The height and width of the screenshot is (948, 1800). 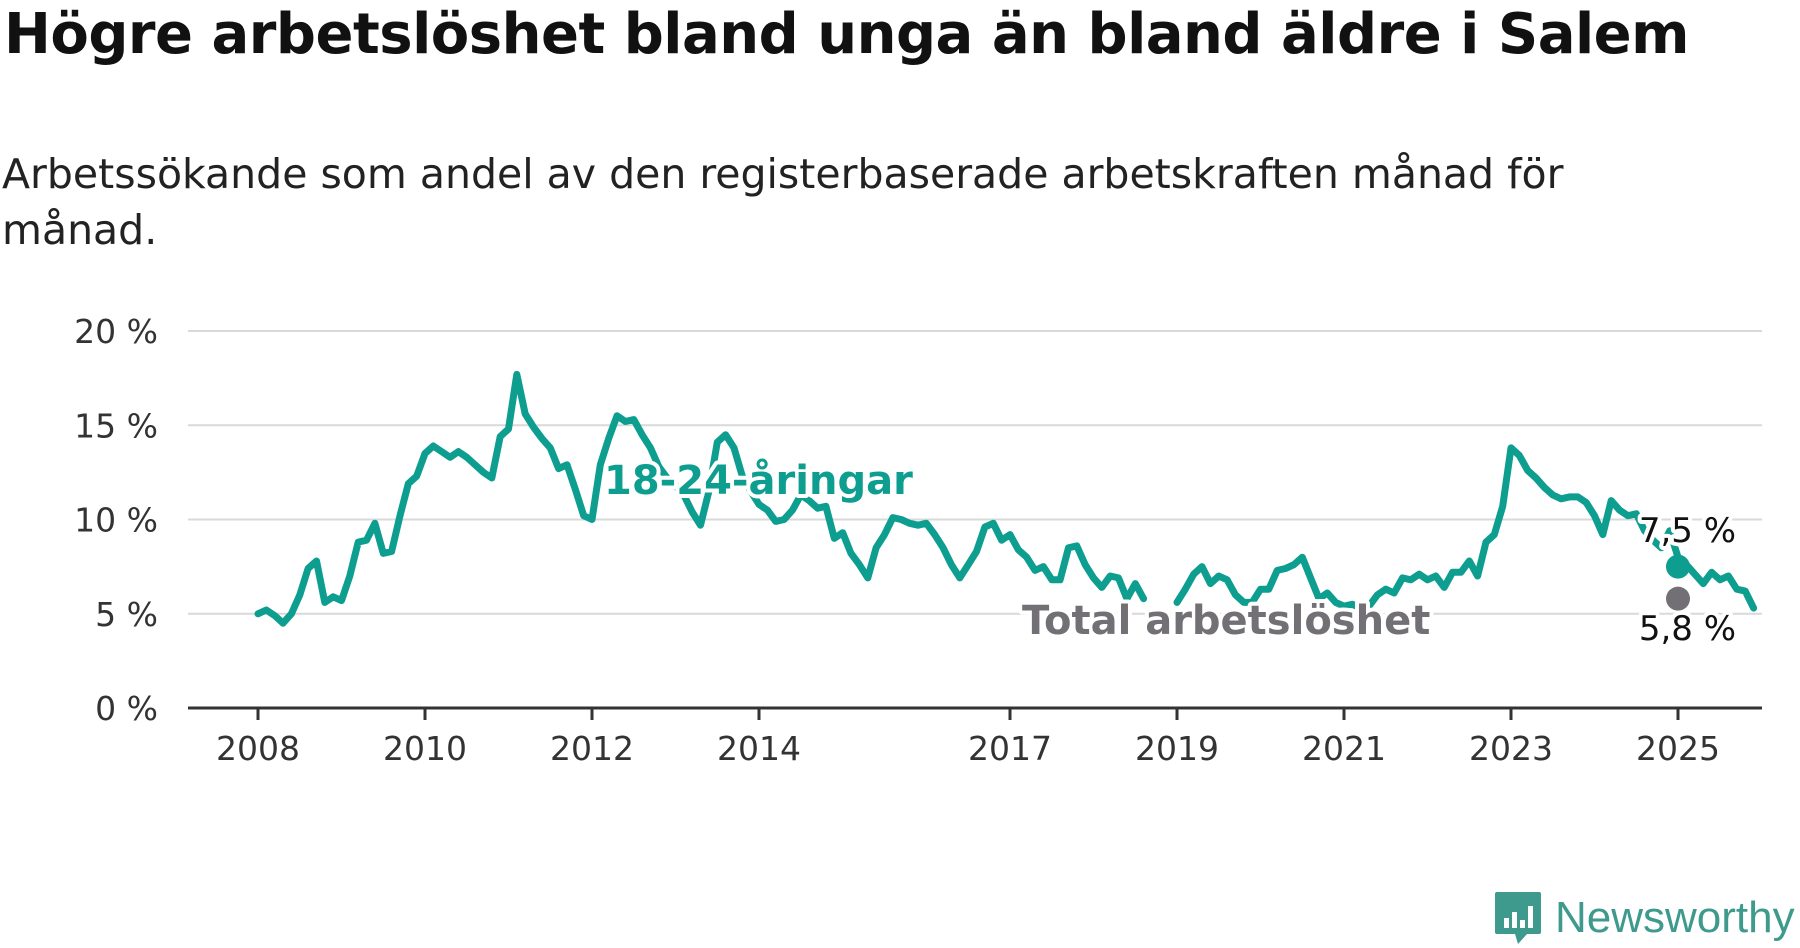 I want to click on x-tick-label: 2014, so click(x=759, y=748).